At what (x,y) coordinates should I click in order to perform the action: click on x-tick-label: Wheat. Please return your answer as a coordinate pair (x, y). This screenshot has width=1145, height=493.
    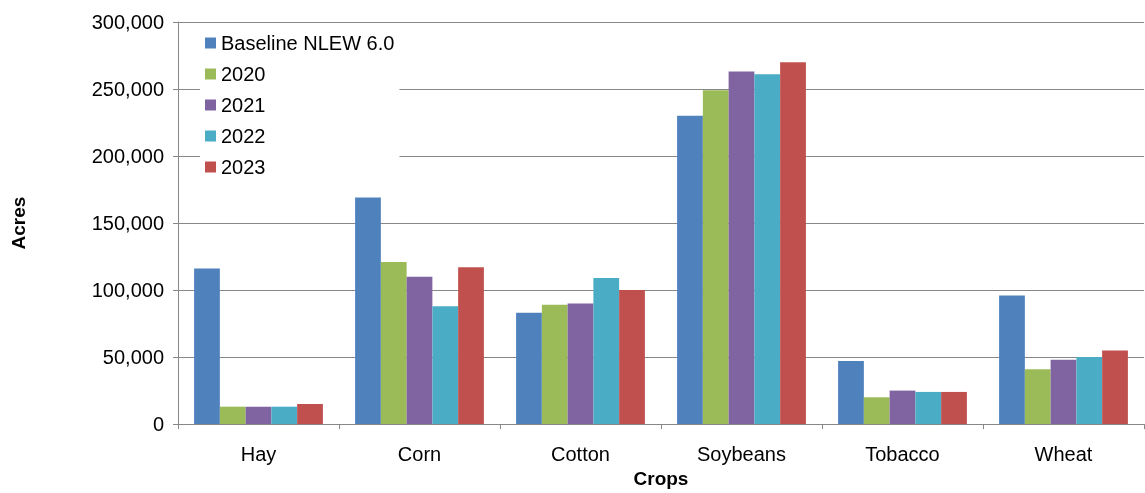
    Looking at the image, I should click on (1063, 454).